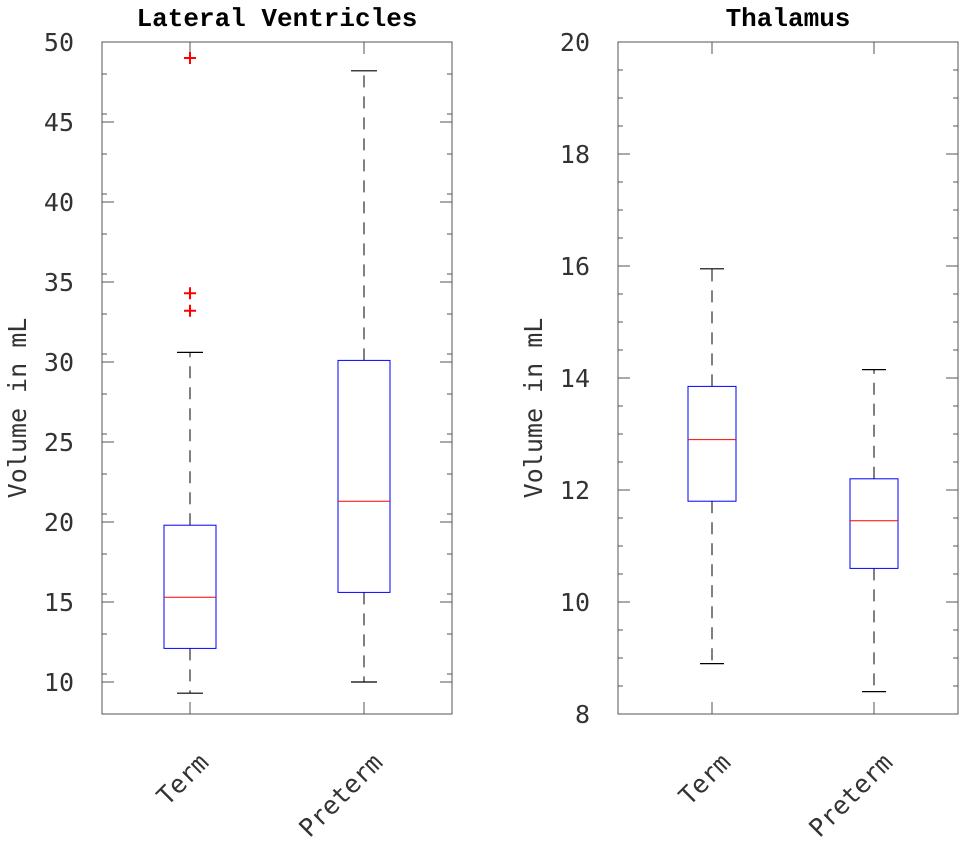  What do you see at coordinates (277, 19) in the screenshot?
I see `chart-title: Lateral Ventricles` at bounding box center [277, 19].